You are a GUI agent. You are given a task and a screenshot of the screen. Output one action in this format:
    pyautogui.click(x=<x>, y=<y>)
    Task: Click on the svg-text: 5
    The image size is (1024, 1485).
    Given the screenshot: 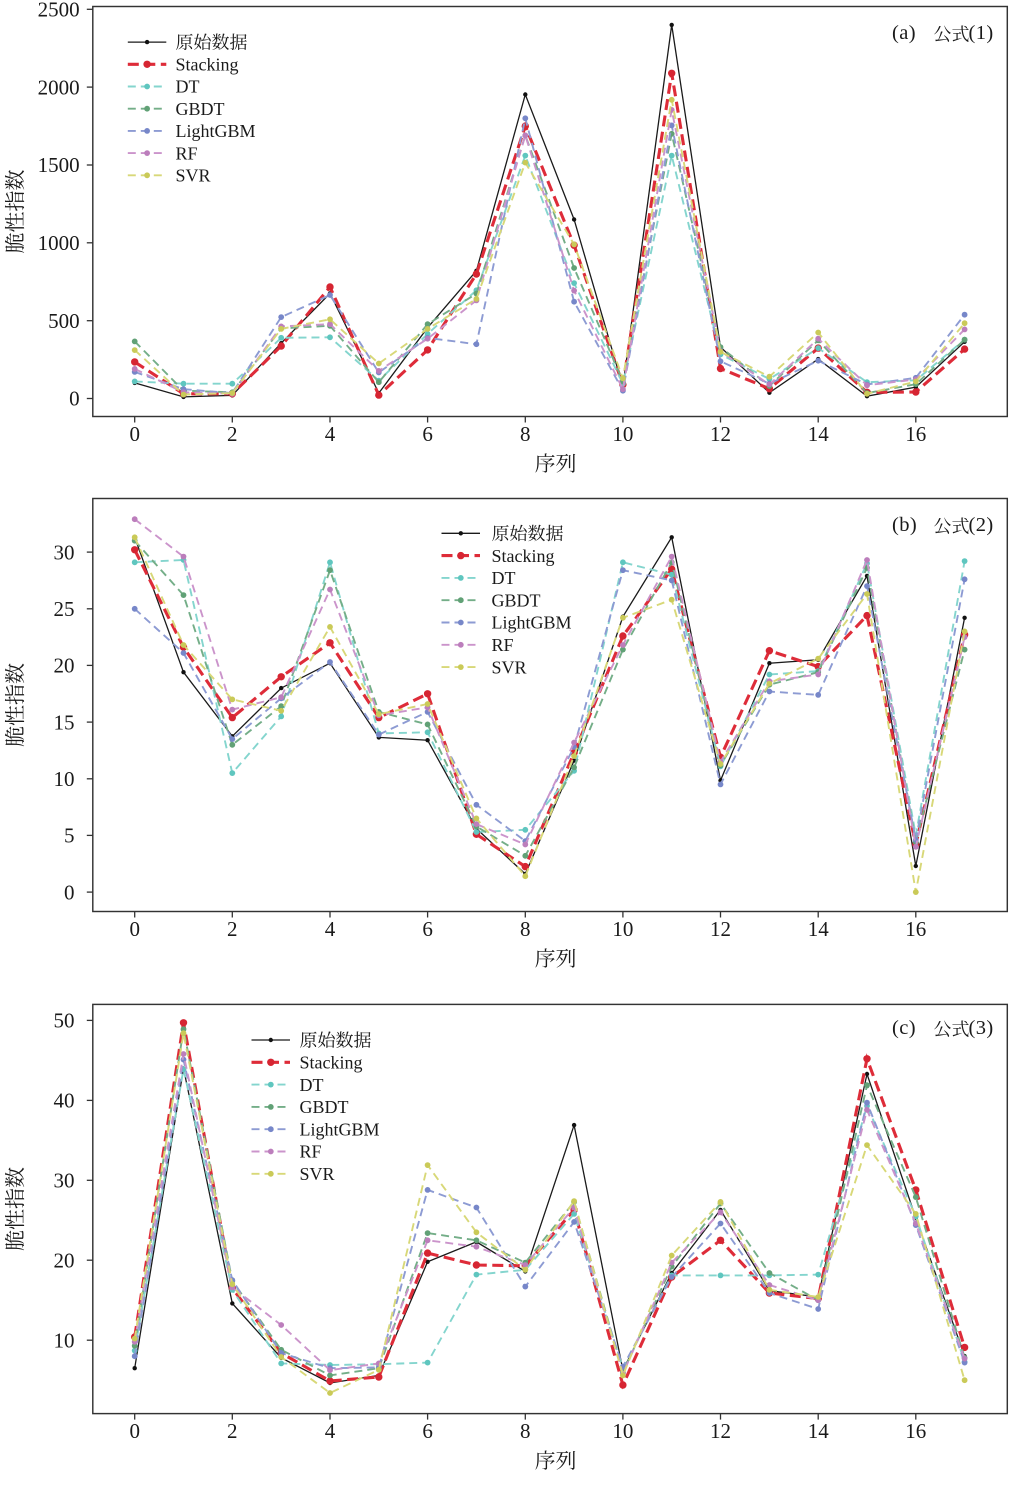 What is the action you would take?
    pyautogui.click(x=69, y=836)
    